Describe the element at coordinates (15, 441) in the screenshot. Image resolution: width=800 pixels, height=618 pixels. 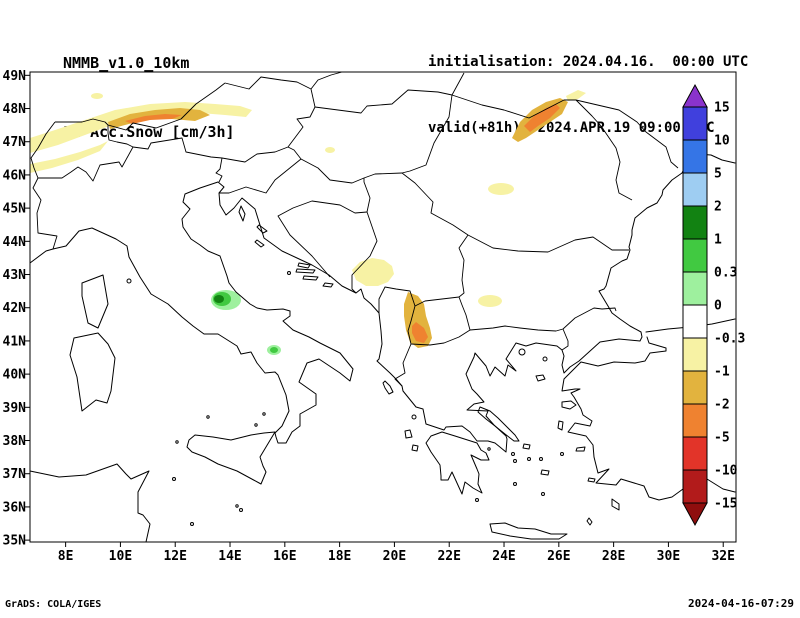
I see `lat-tick-label: 38N` at that location.